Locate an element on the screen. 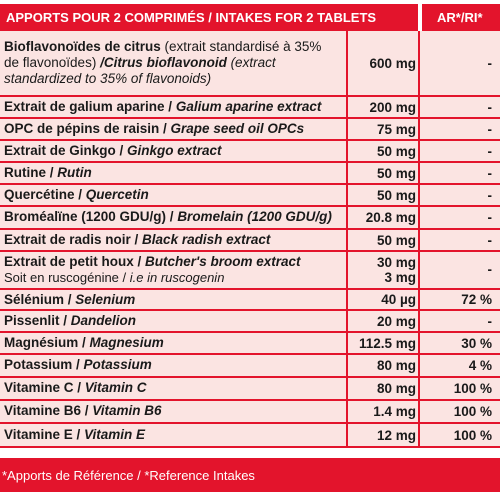 This screenshot has width=500, height=500. table-row: Sélénium / Selenium 40 µg 72 % is located at coordinates (250, 299).